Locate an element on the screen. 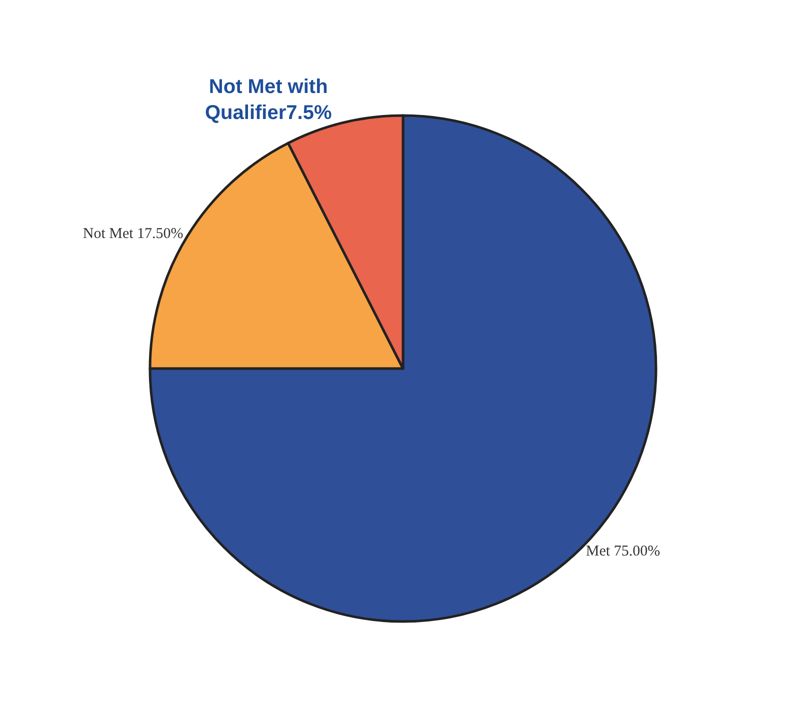 The image size is (806, 717). slice-label: Met 75.00% is located at coordinates (623, 551).